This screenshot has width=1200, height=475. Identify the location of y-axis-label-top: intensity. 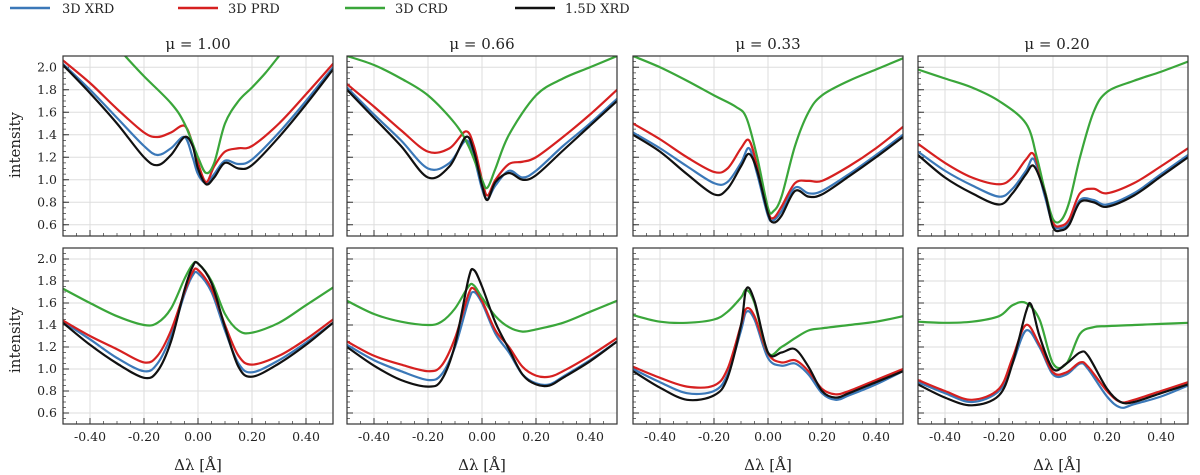
(15, 144).